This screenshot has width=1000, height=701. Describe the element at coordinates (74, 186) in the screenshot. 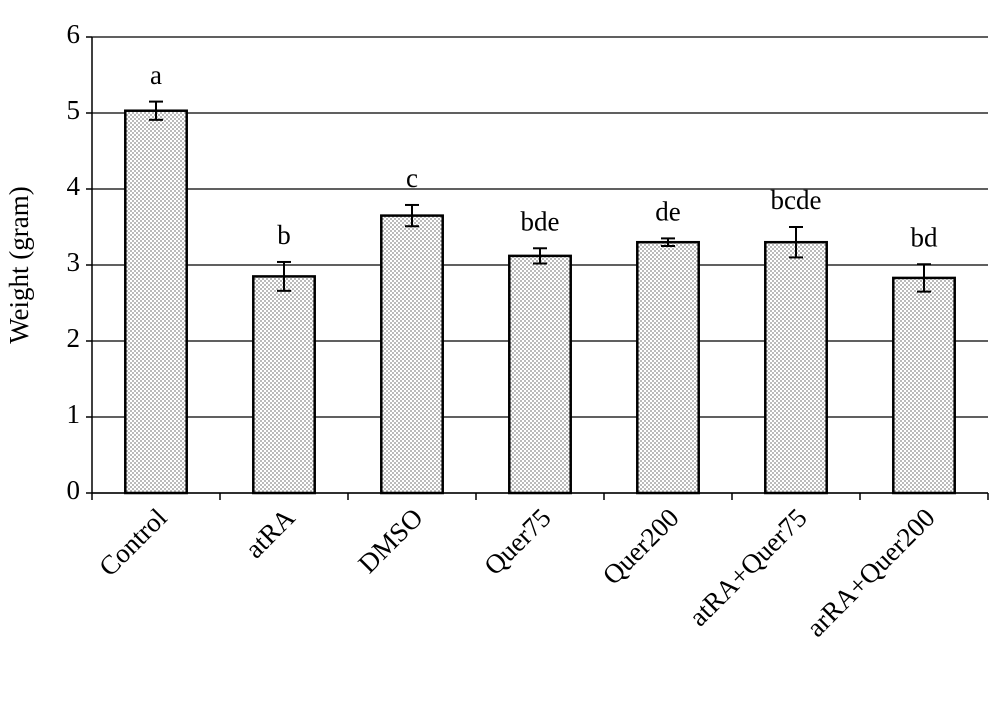

I see `y-tick-label: 4` at that location.